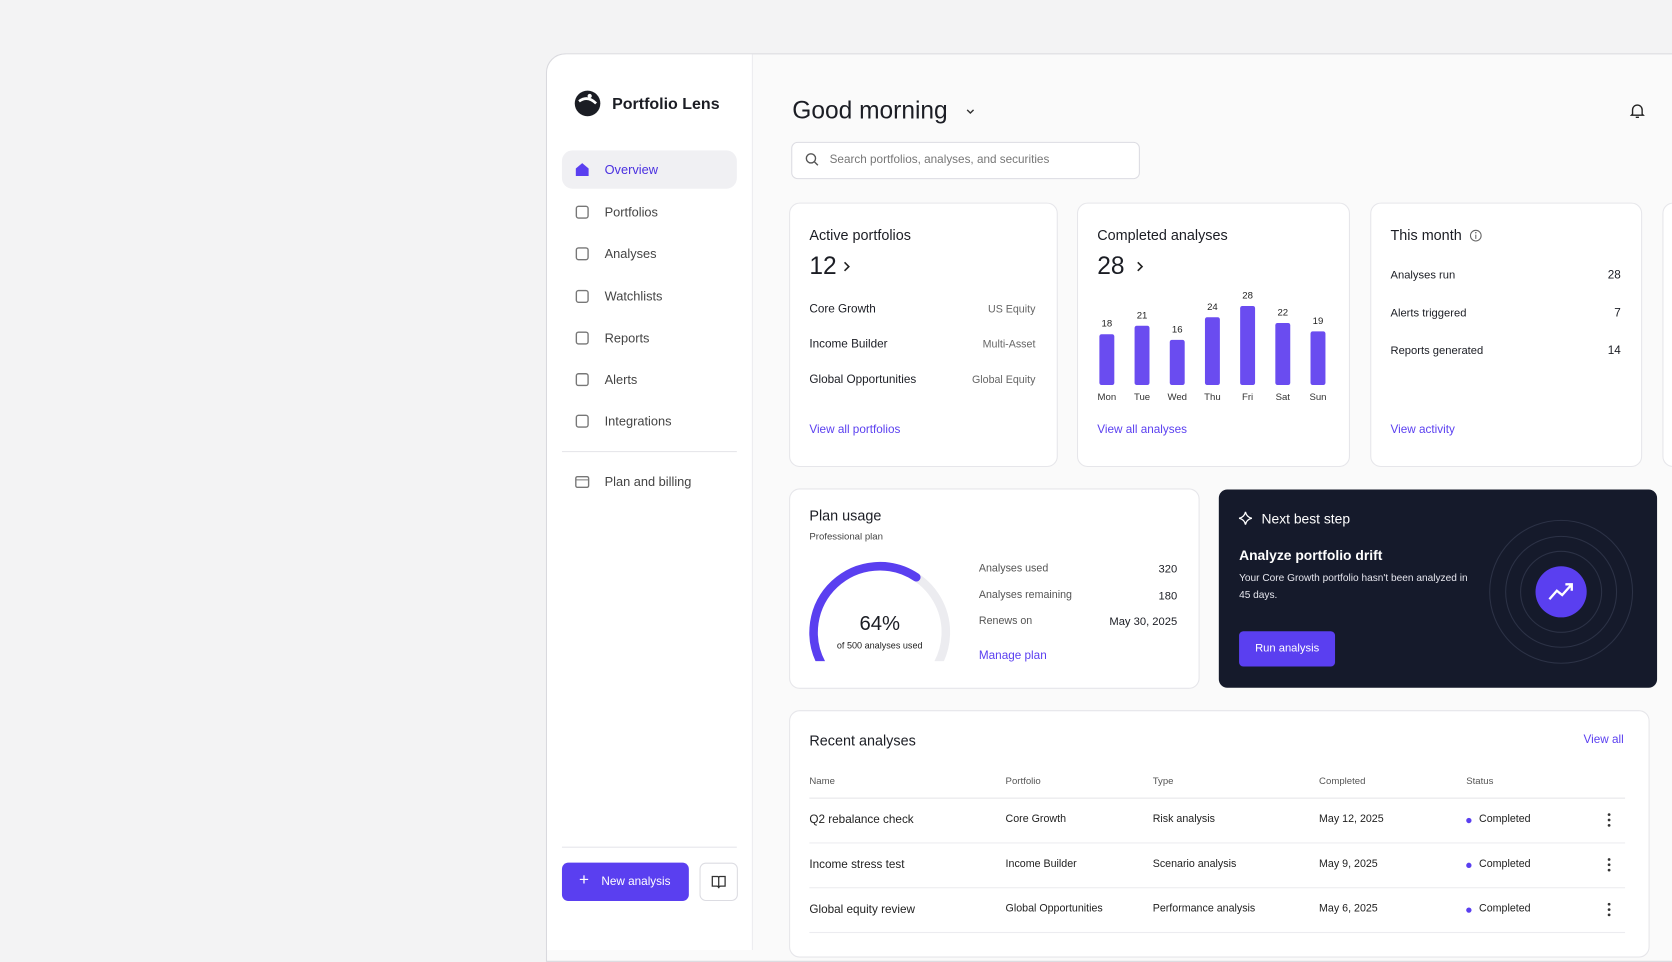 The image size is (1672, 962). I want to click on portfolio-type: Global Equity, so click(1003, 380).